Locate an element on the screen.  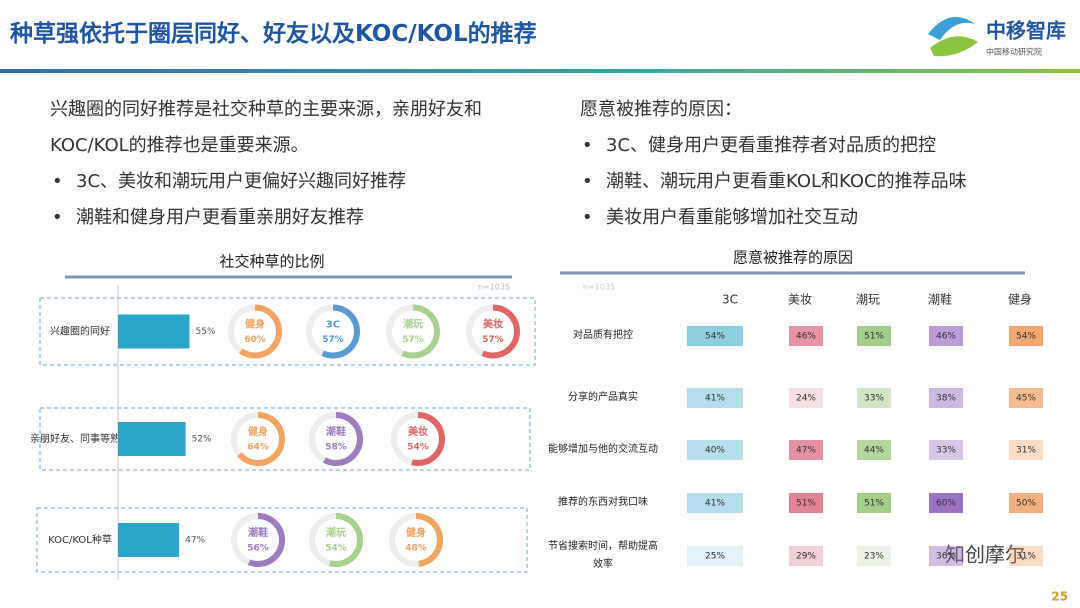
cell-label: 40% is located at coordinates (715, 451).